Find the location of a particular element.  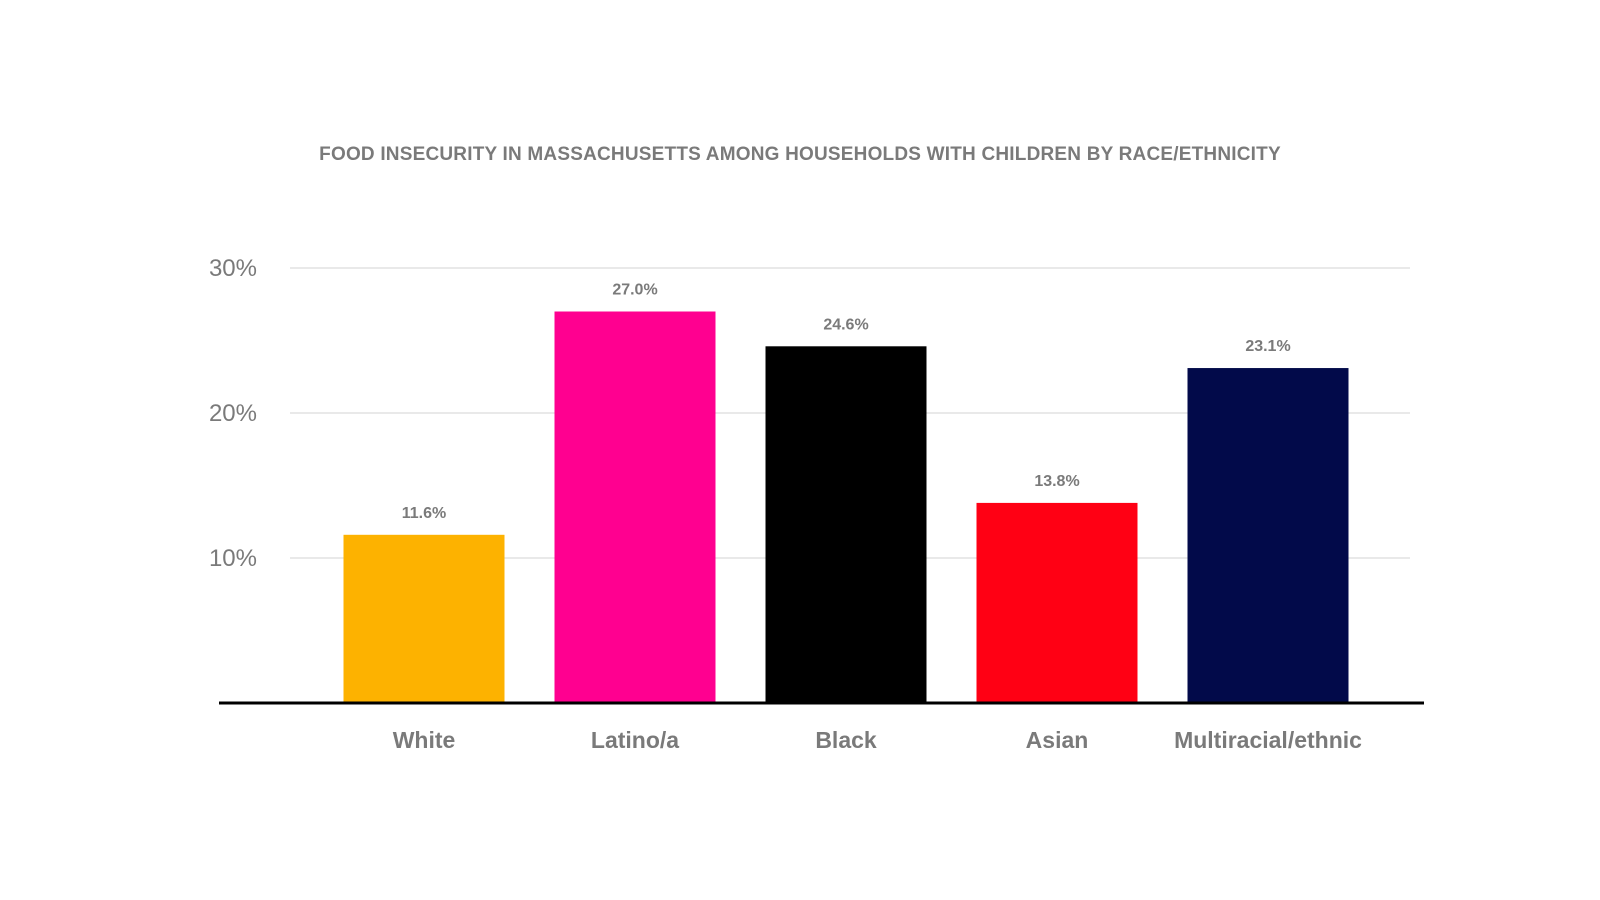

data-label: 11.6% is located at coordinates (424, 513).